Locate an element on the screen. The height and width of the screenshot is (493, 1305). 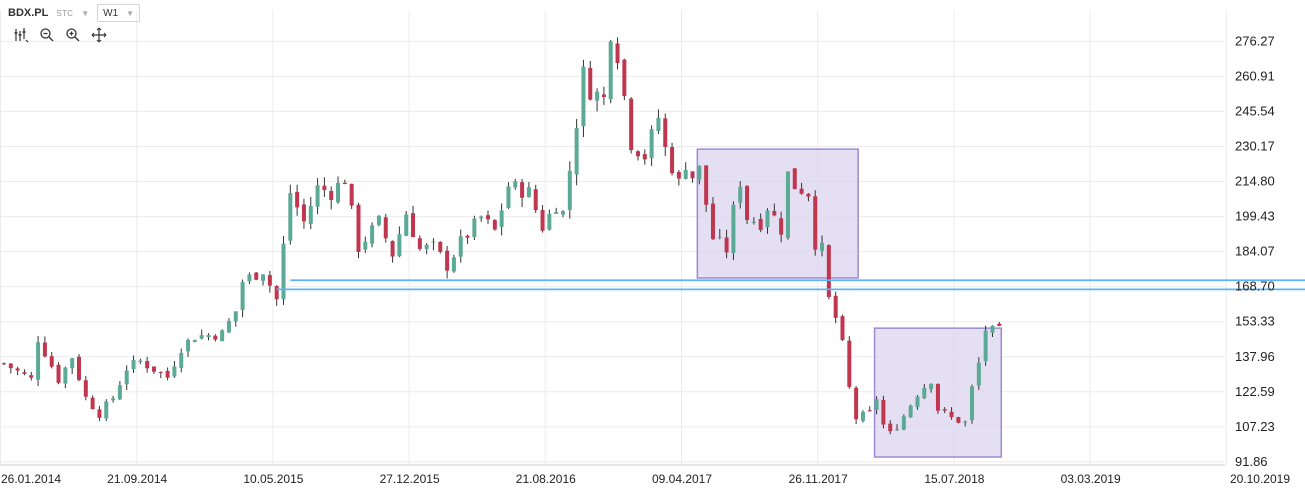
x-tick-label: 21.09.2014 is located at coordinates (137, 479).